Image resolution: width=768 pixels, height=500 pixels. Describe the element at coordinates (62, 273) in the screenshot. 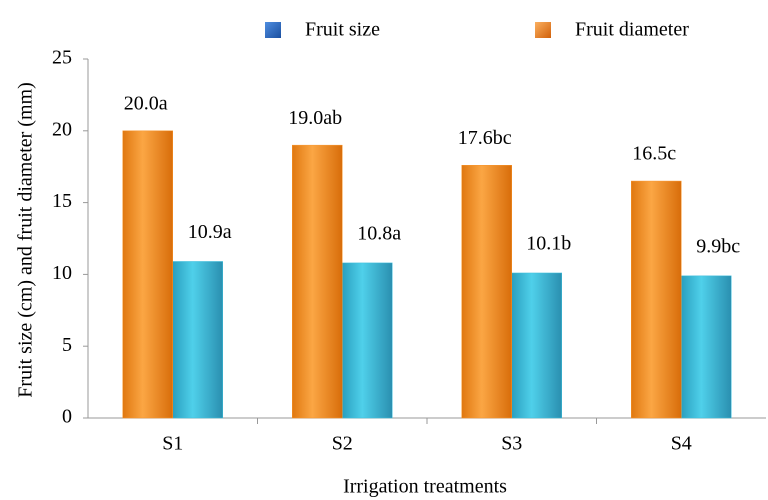

I see `y-tick-label: 10` at that location.